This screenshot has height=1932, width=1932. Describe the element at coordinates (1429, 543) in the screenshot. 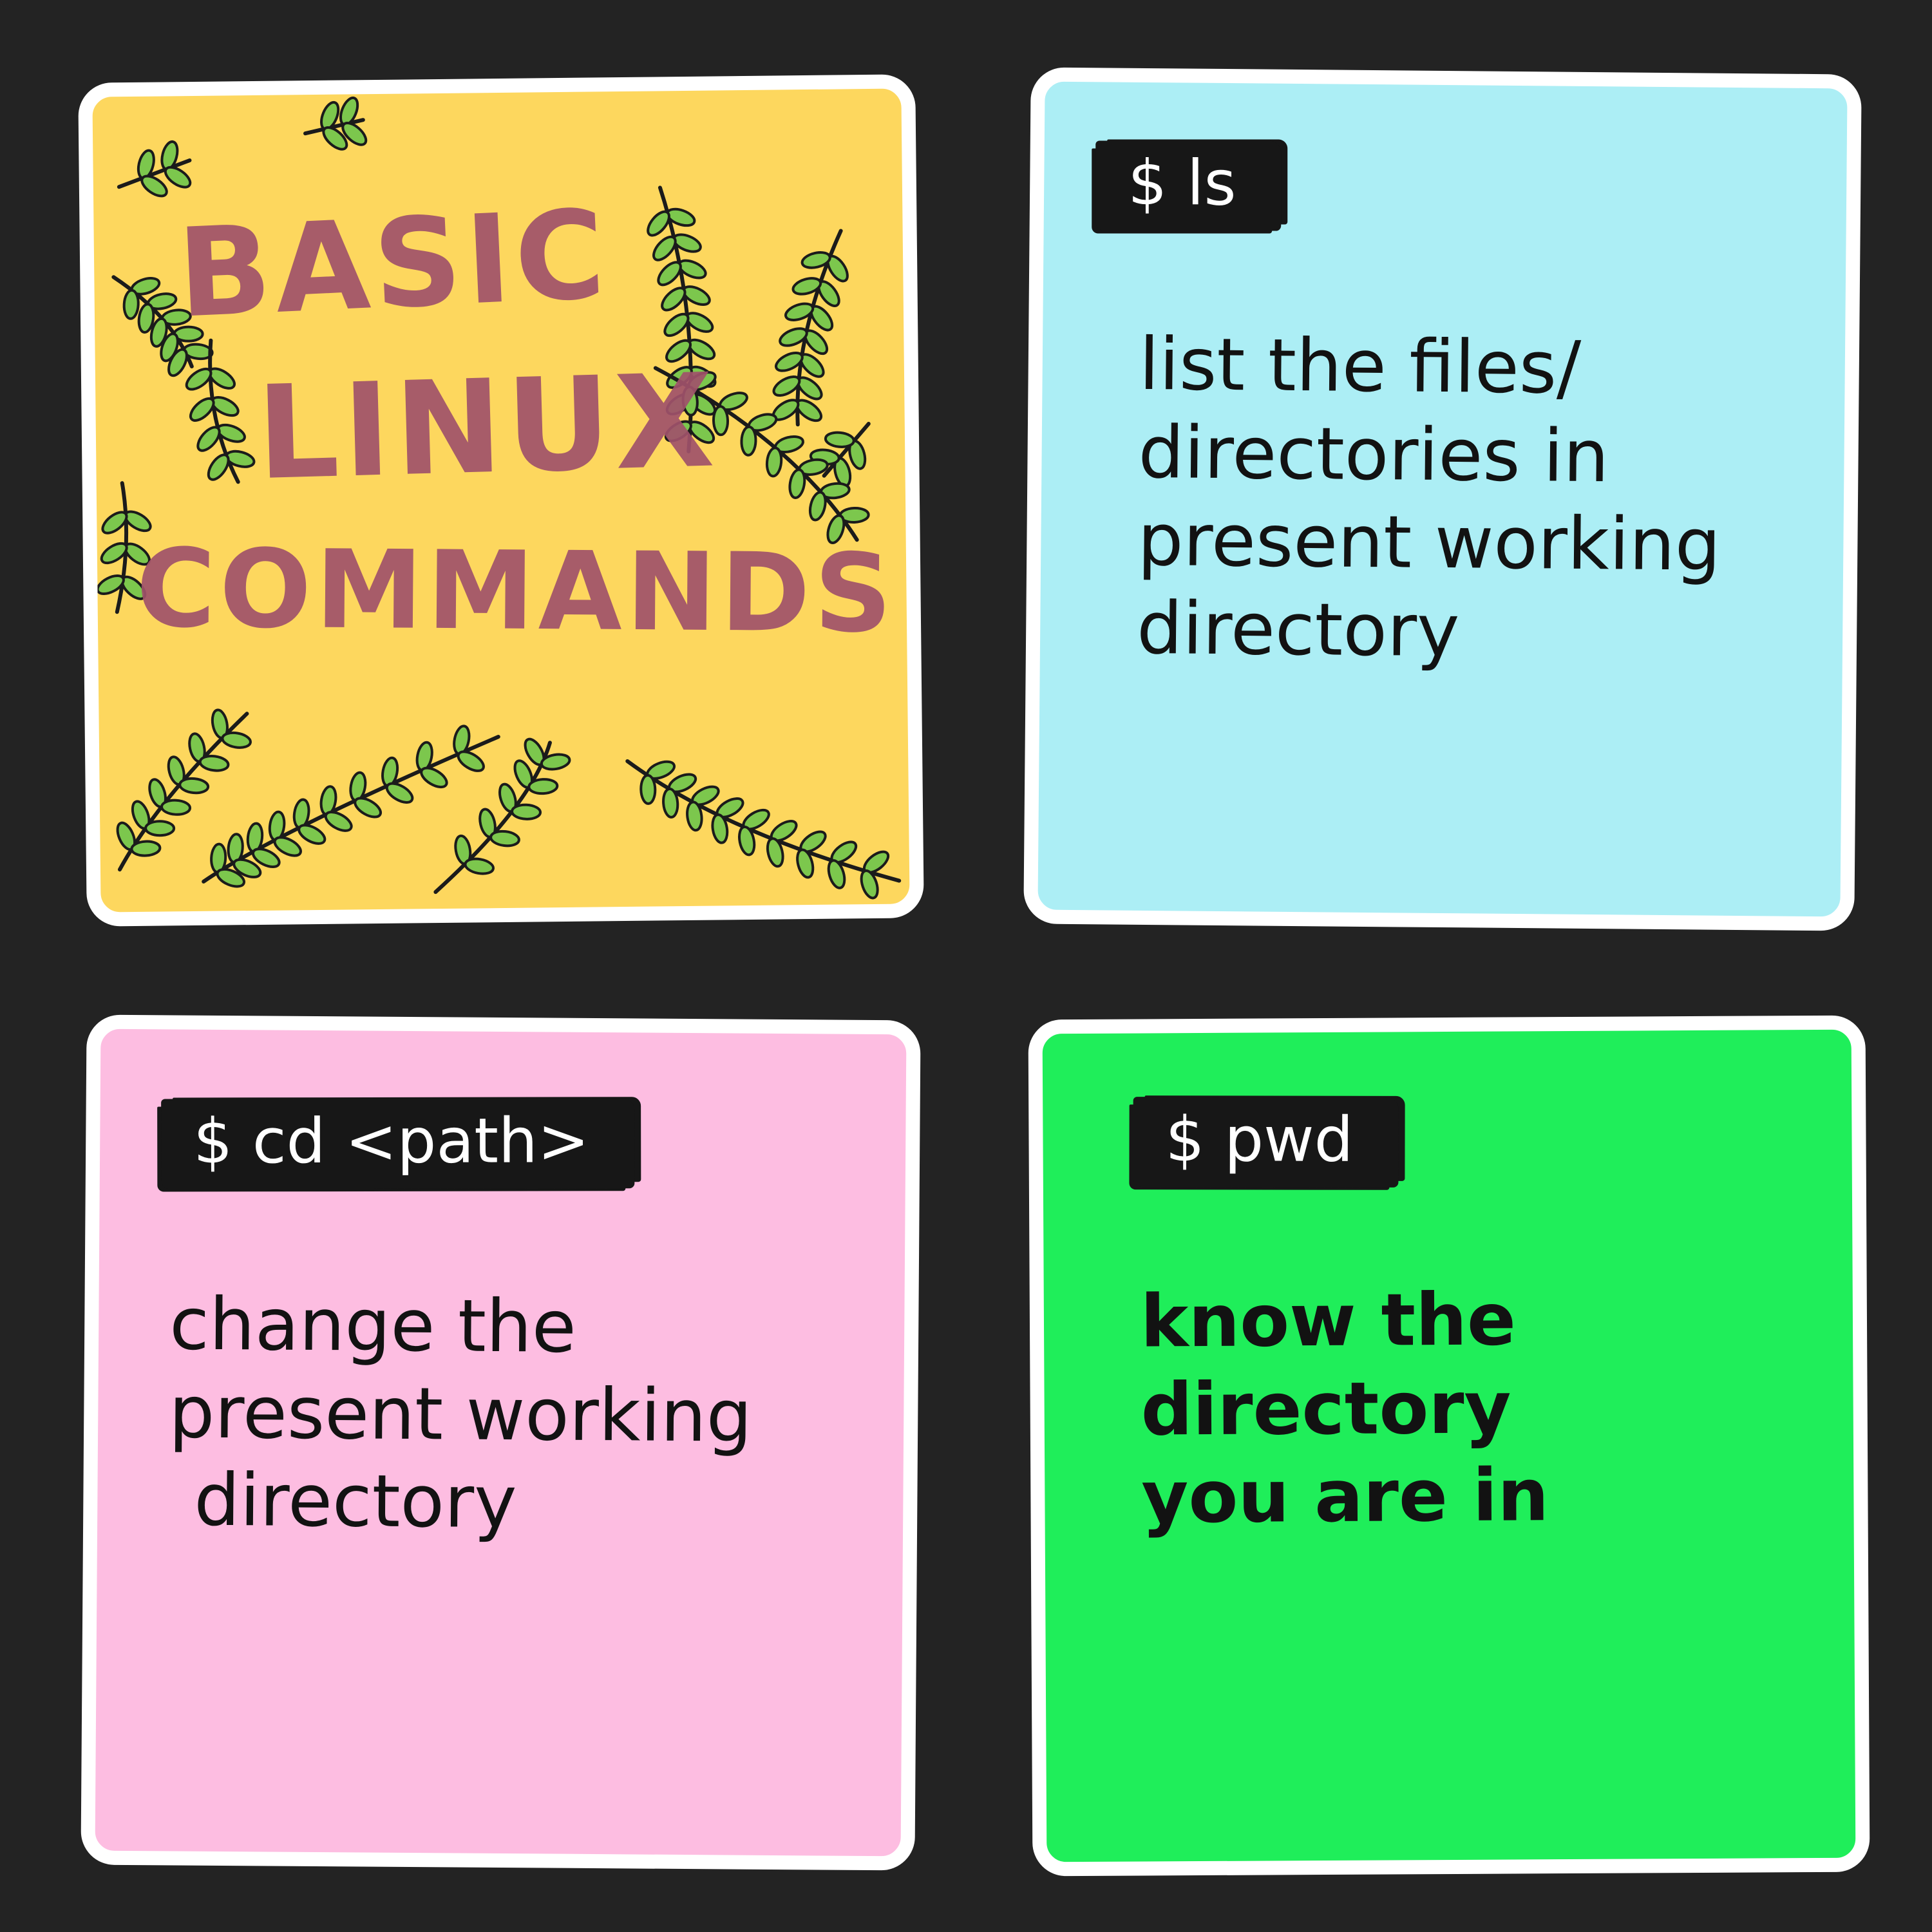

I see `ls-description-line: present working` at that location.